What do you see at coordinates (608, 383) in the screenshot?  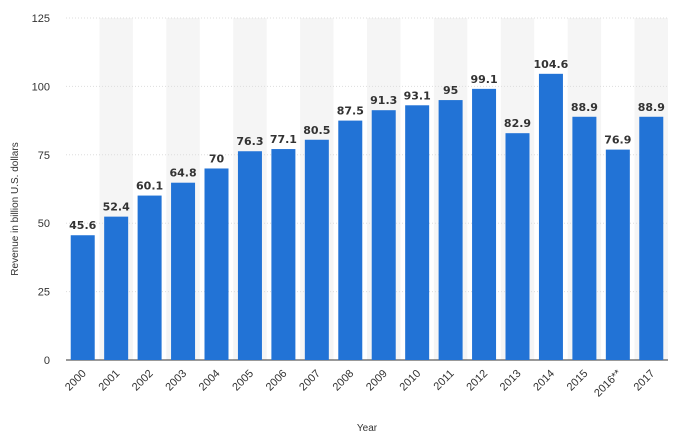 I see `x-tick-label: 2016**` at bounding box center [608, 383].